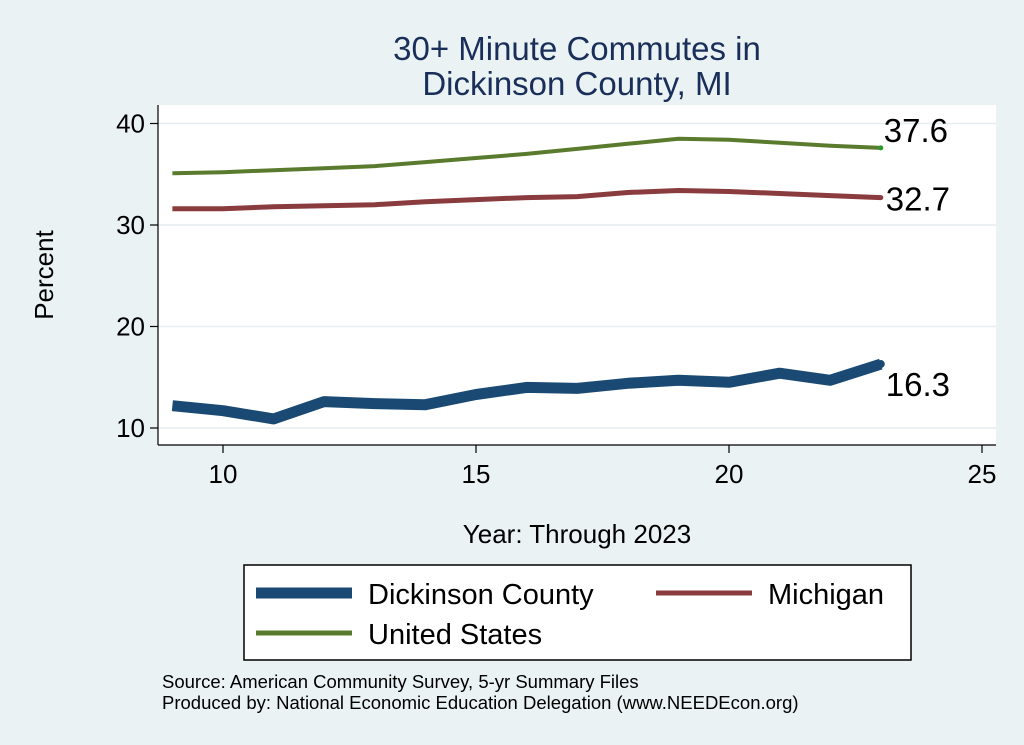  Describe the element at coordinates (526, 156) in the screenshot. I see `series-line-united-states` at that location.